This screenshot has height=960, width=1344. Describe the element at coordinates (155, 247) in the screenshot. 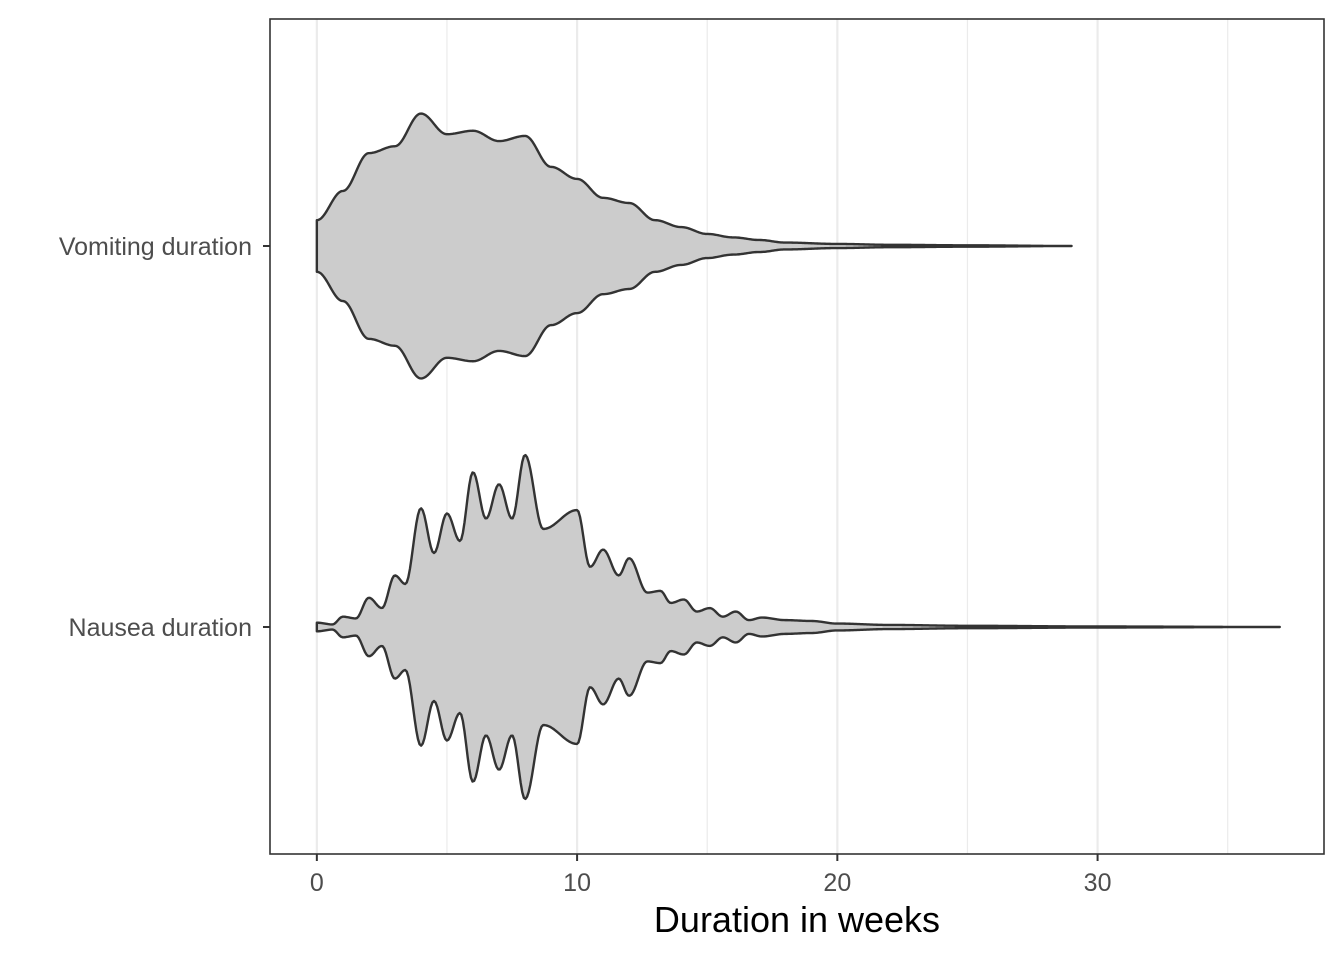

I see `y-category-label: Vomiting duration` at that location.